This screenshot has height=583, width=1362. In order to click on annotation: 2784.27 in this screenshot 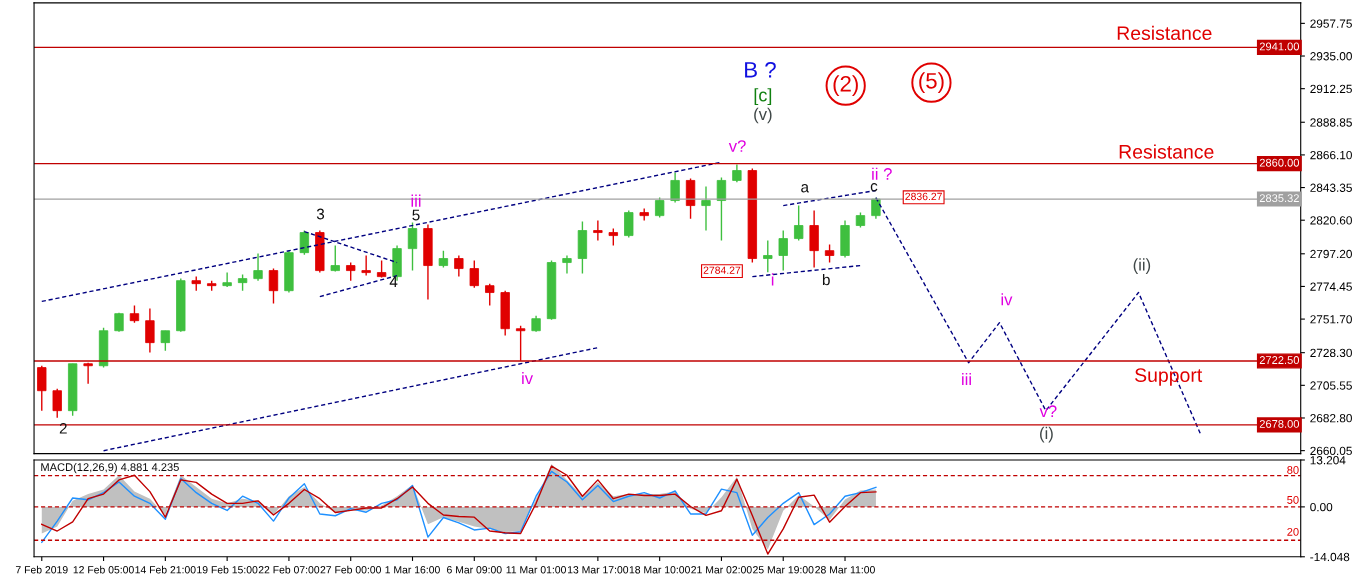, I will do `click(722, 270)`.